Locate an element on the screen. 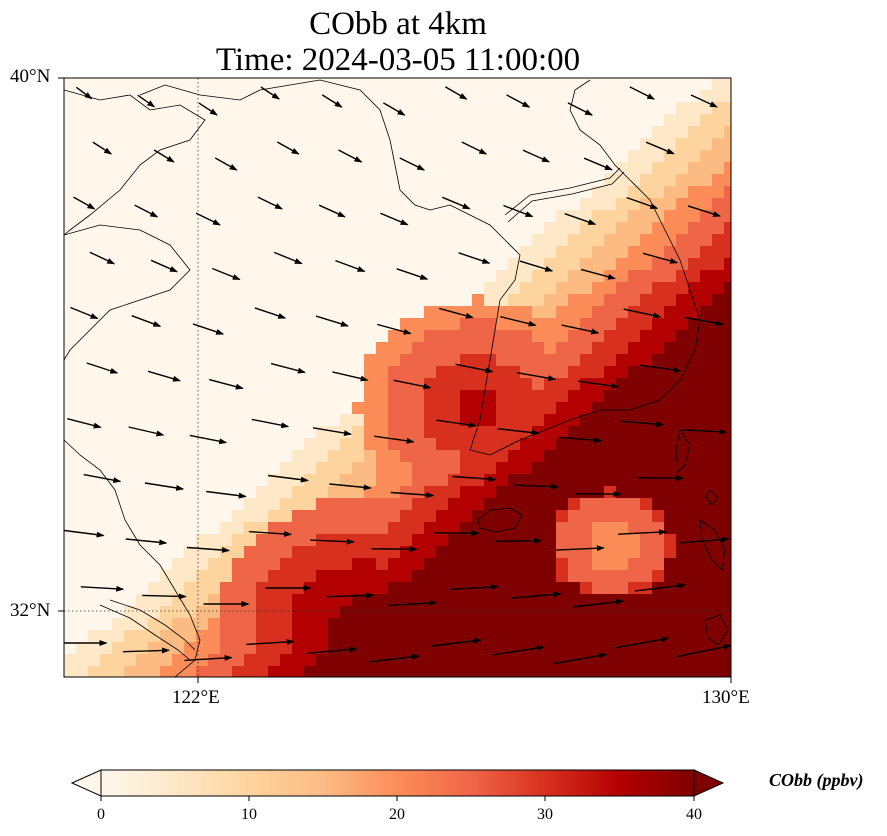 This screenshot has height=836, width=887. wind-arrow is located at coordinates (288, 148).